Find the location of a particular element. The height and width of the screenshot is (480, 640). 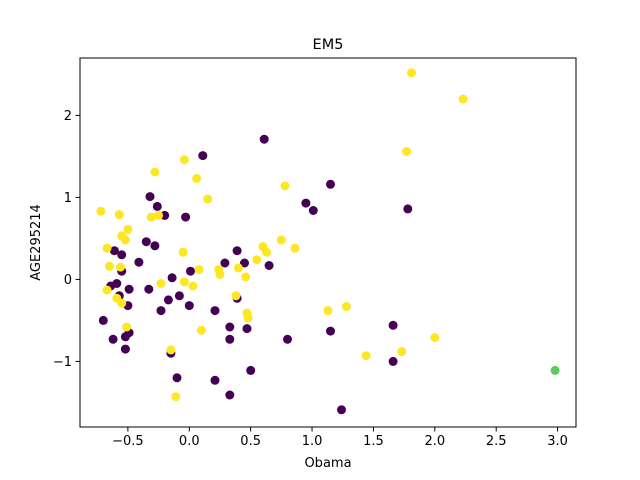

y-axis-label: AGE295214 is located at coordinates (36, 242).